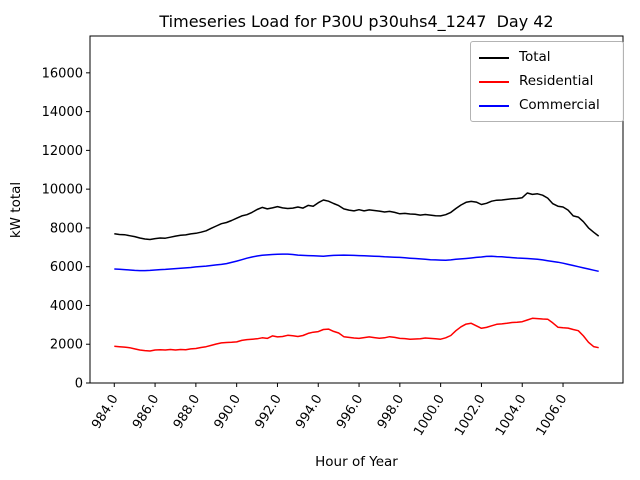 This screenshot has height=480, width=640. What do you see at coordinates (268, 412) in the screenshot?
I see `x-tick-label: 992.0` at bounding box center [268, 412].